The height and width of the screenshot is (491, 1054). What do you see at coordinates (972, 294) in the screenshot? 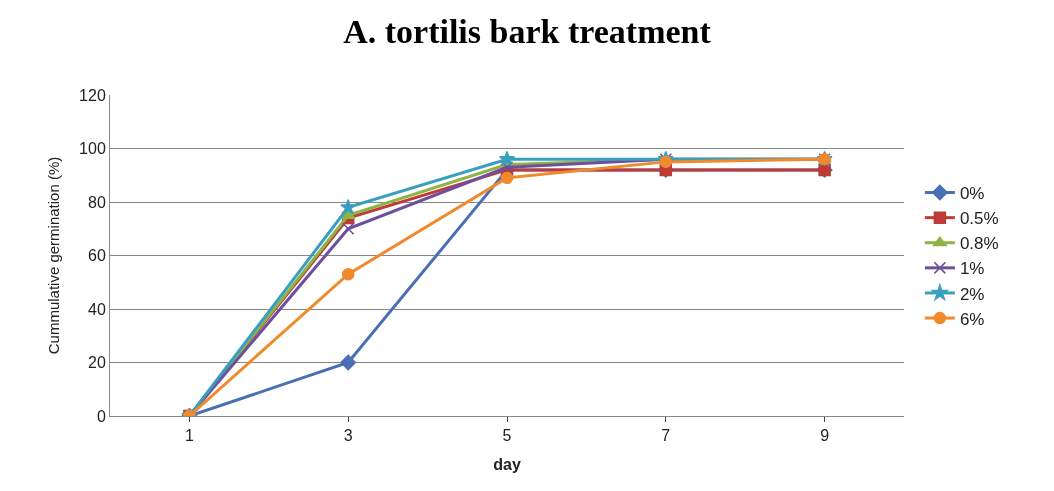
I see `legend-label: 2%` at bounding box center [972, 294].